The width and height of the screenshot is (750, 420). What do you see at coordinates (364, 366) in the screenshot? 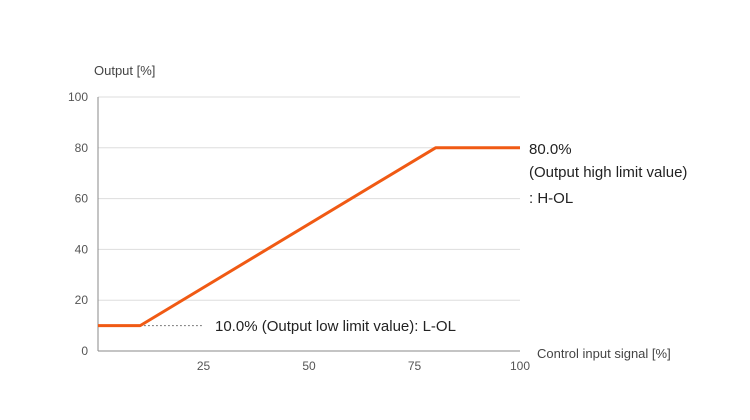
I see `x-tick-labels: 25 50 75 100` at bounding box center [364, 366].